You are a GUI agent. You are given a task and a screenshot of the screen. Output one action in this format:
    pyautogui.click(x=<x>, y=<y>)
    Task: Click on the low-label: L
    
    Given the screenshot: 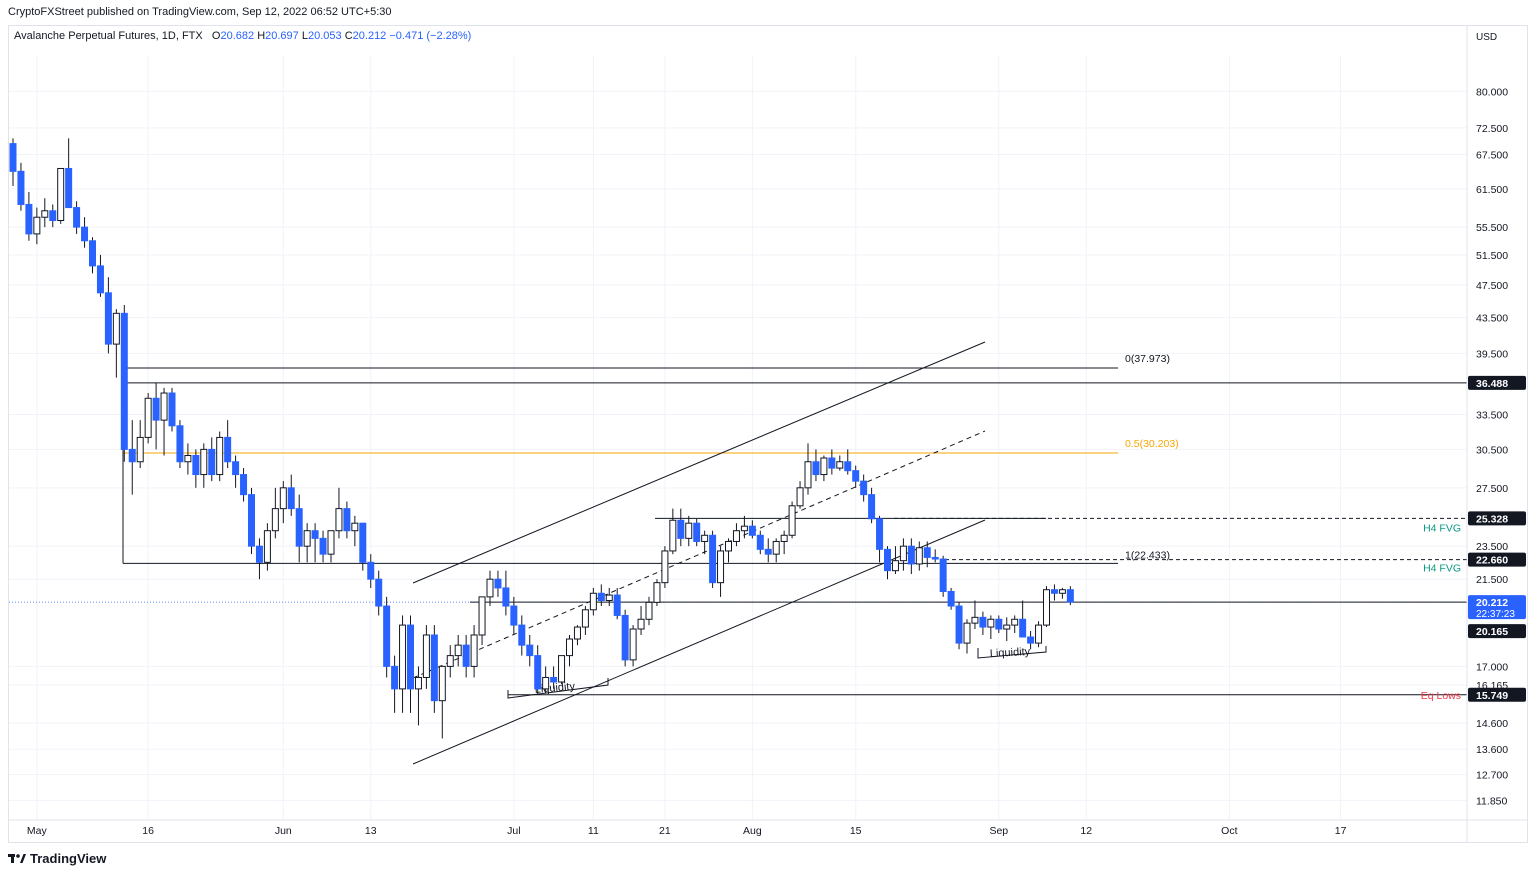 What is the action you would take?
    pyautogui.click(x=304, y=36)
    